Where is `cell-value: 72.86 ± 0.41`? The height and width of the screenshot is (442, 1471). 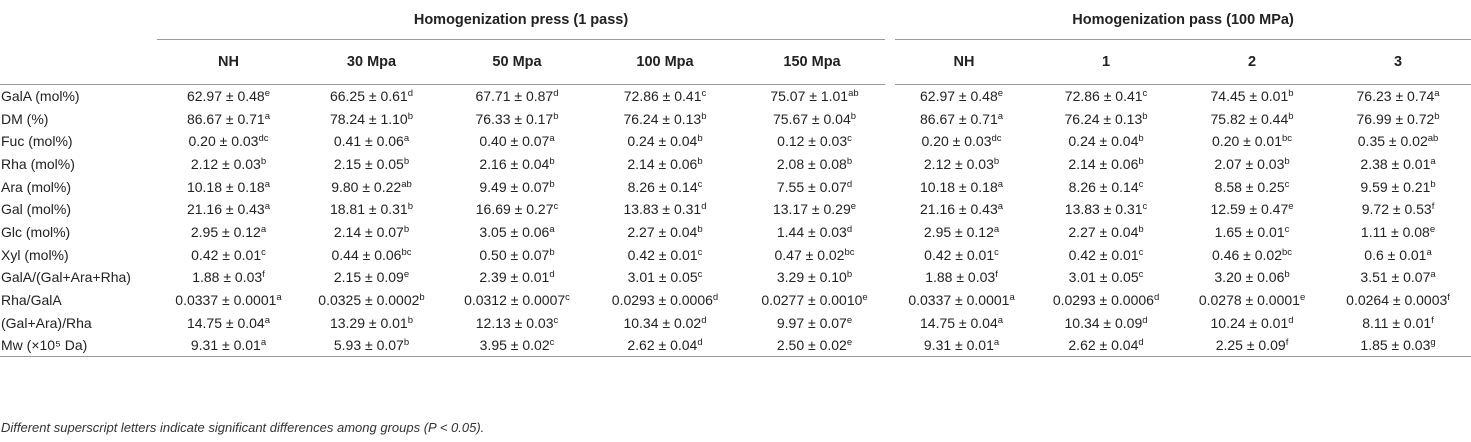
cell-value: 72.86 ± 0.41 is located at coordinates (662, 96).